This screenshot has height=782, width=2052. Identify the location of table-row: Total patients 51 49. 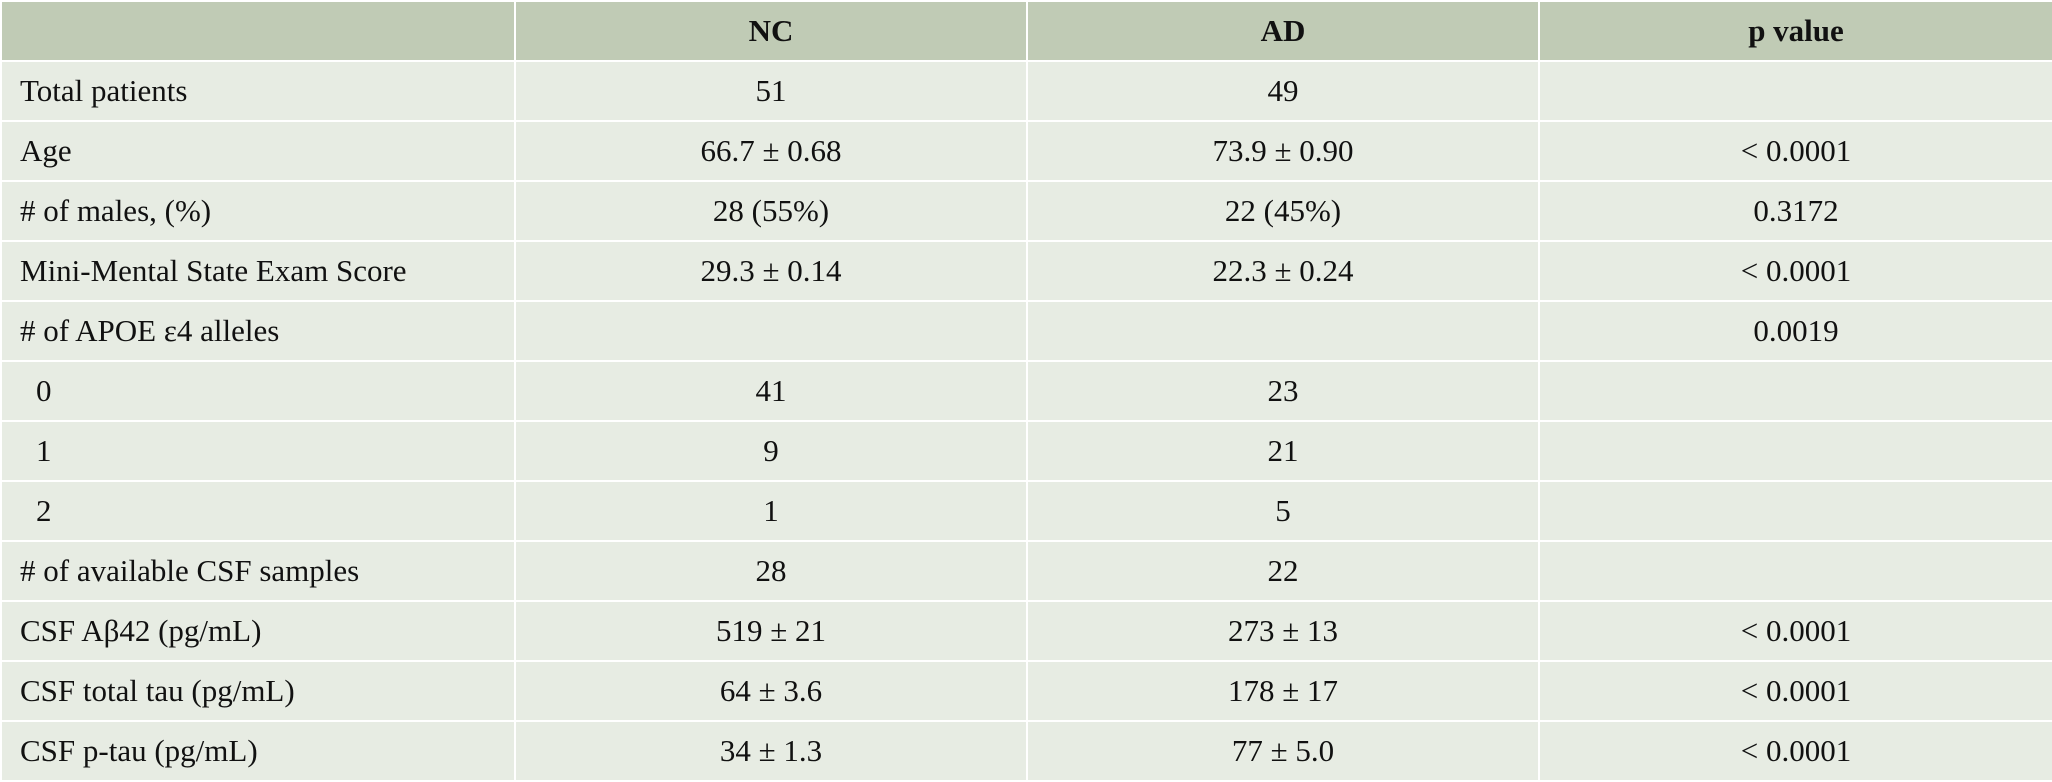
(1026, 91).